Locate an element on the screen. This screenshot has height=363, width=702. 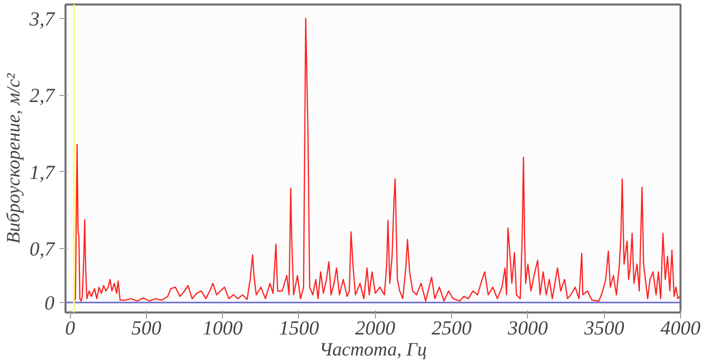
y-tick-label: 0 is located at coordinates (49, 303).